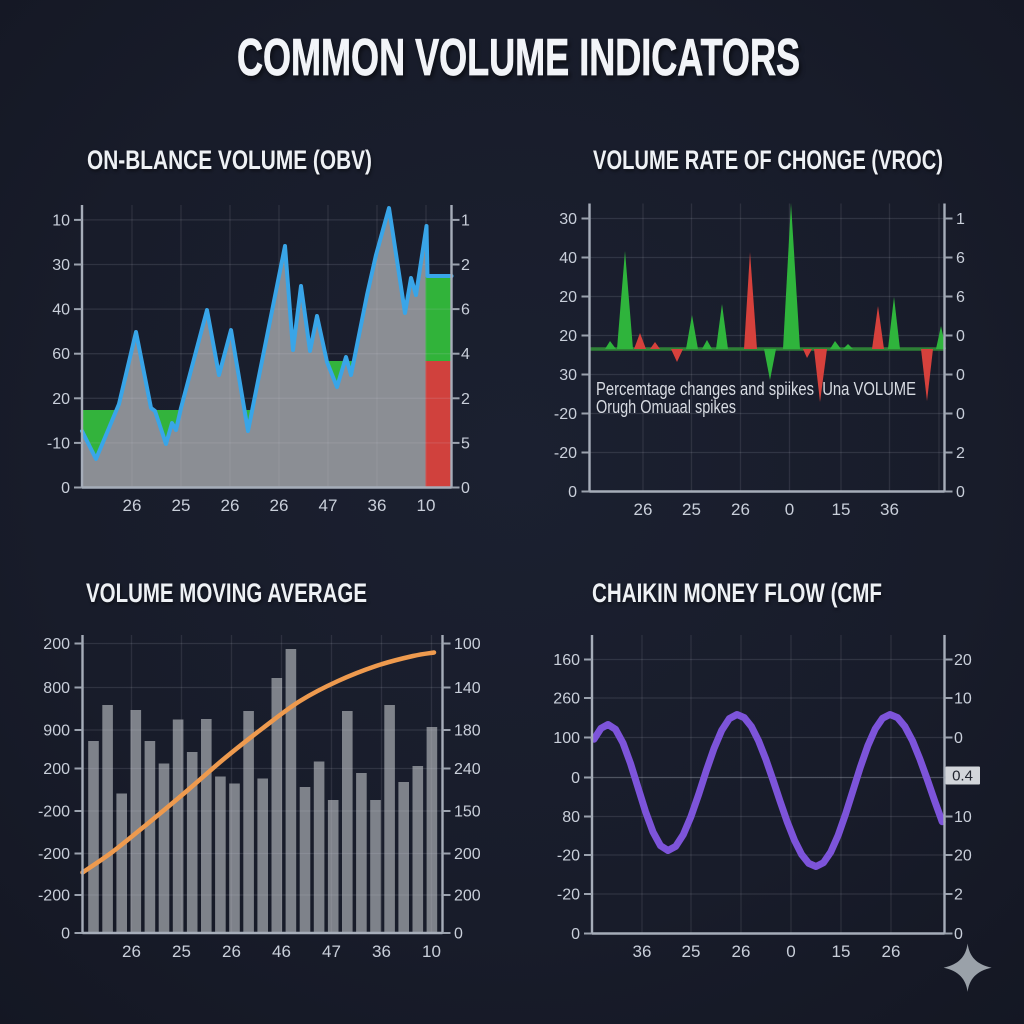 The image size is (1024, 1024). I want to click on svg-text: -10, so click(58, 443).